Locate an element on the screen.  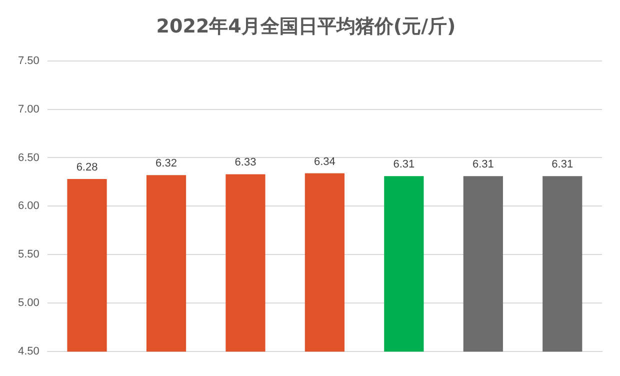
data-label: 6.32 is located at coordinates (166, 164).